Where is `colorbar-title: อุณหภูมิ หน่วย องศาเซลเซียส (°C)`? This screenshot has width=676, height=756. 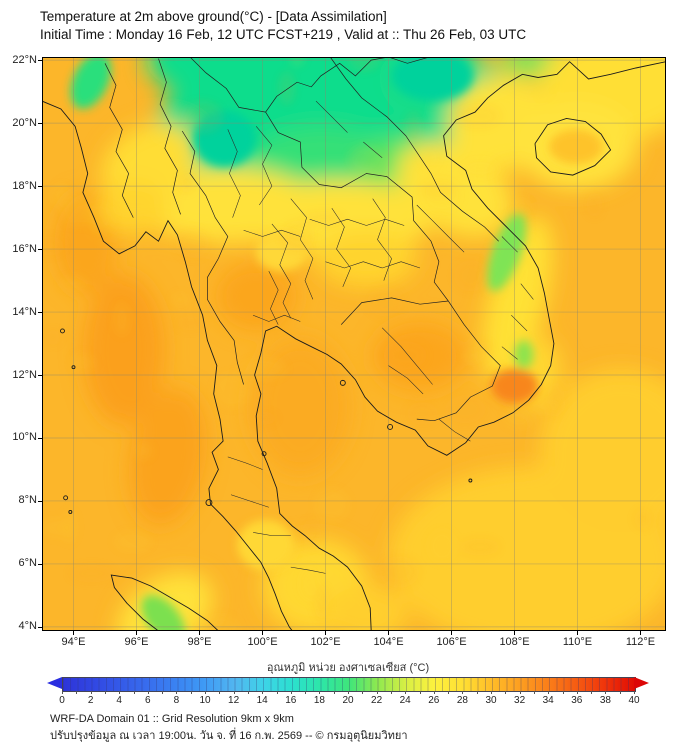 colorbar-title: อุณหภูมิ หน่วย องศาเซลเซียส (°C) is located at coordinates (348, 668).